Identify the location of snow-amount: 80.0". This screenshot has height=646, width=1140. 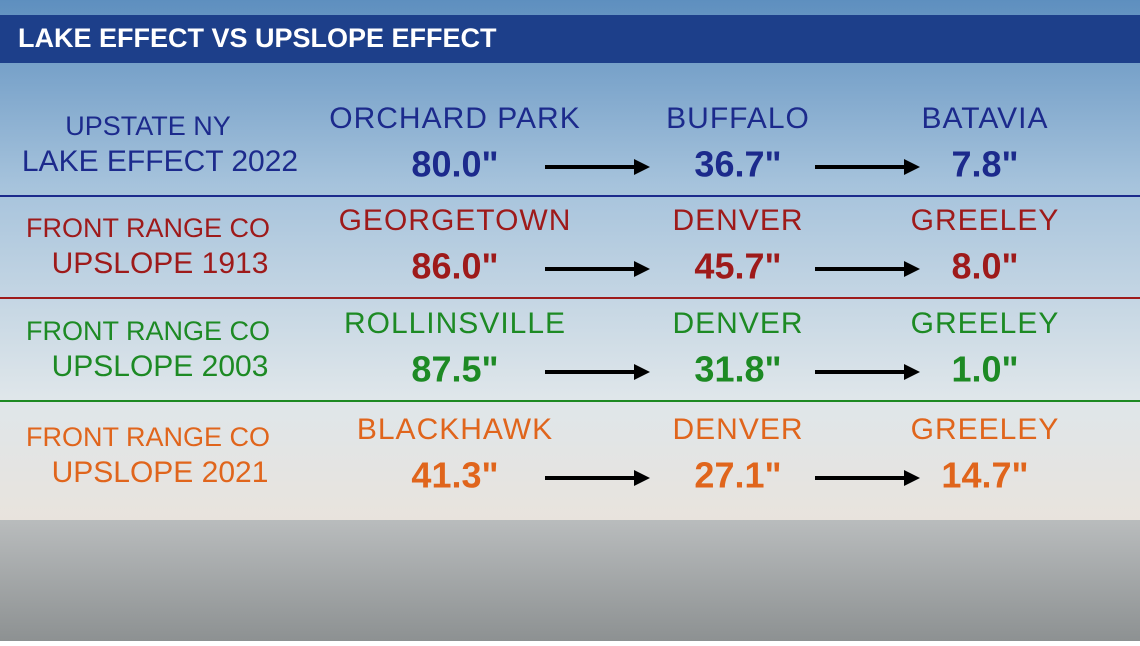
(454, 164).